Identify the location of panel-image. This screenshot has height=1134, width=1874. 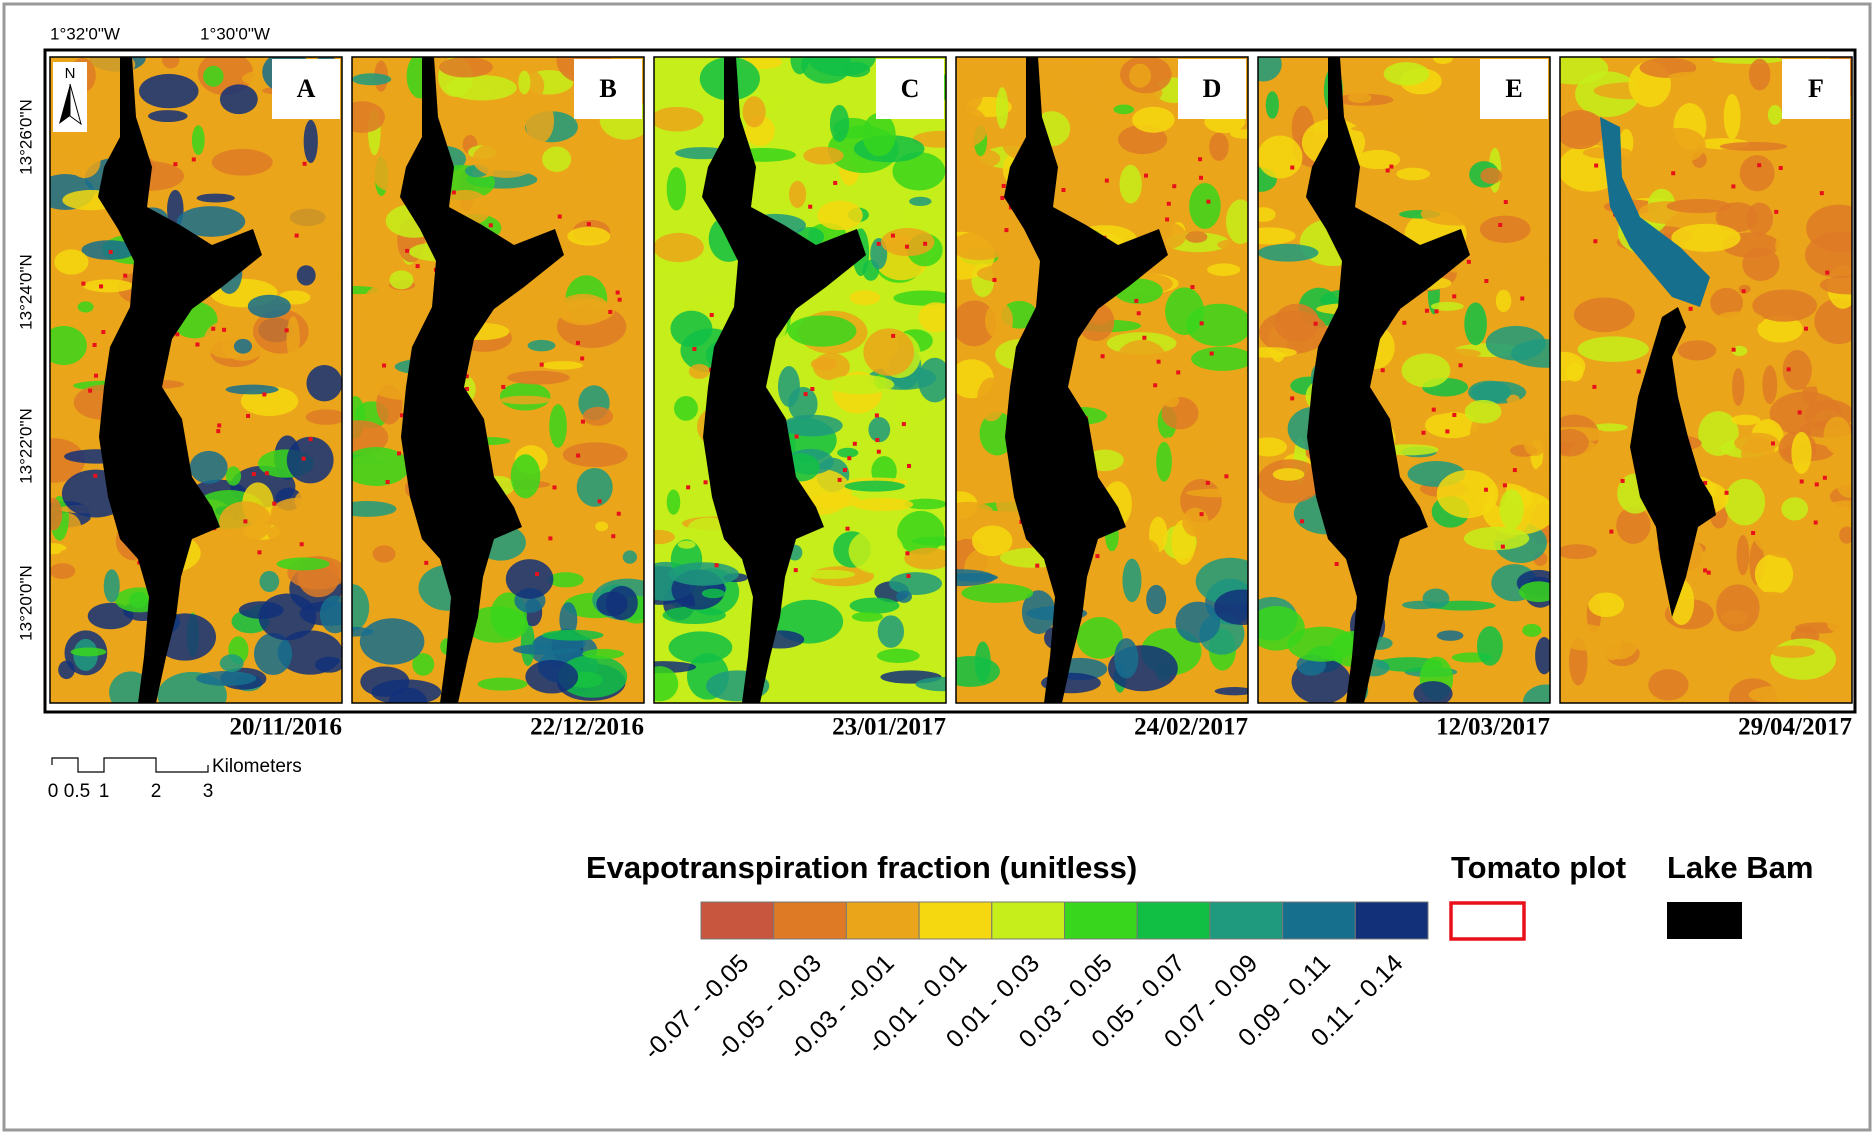
(196, 380).